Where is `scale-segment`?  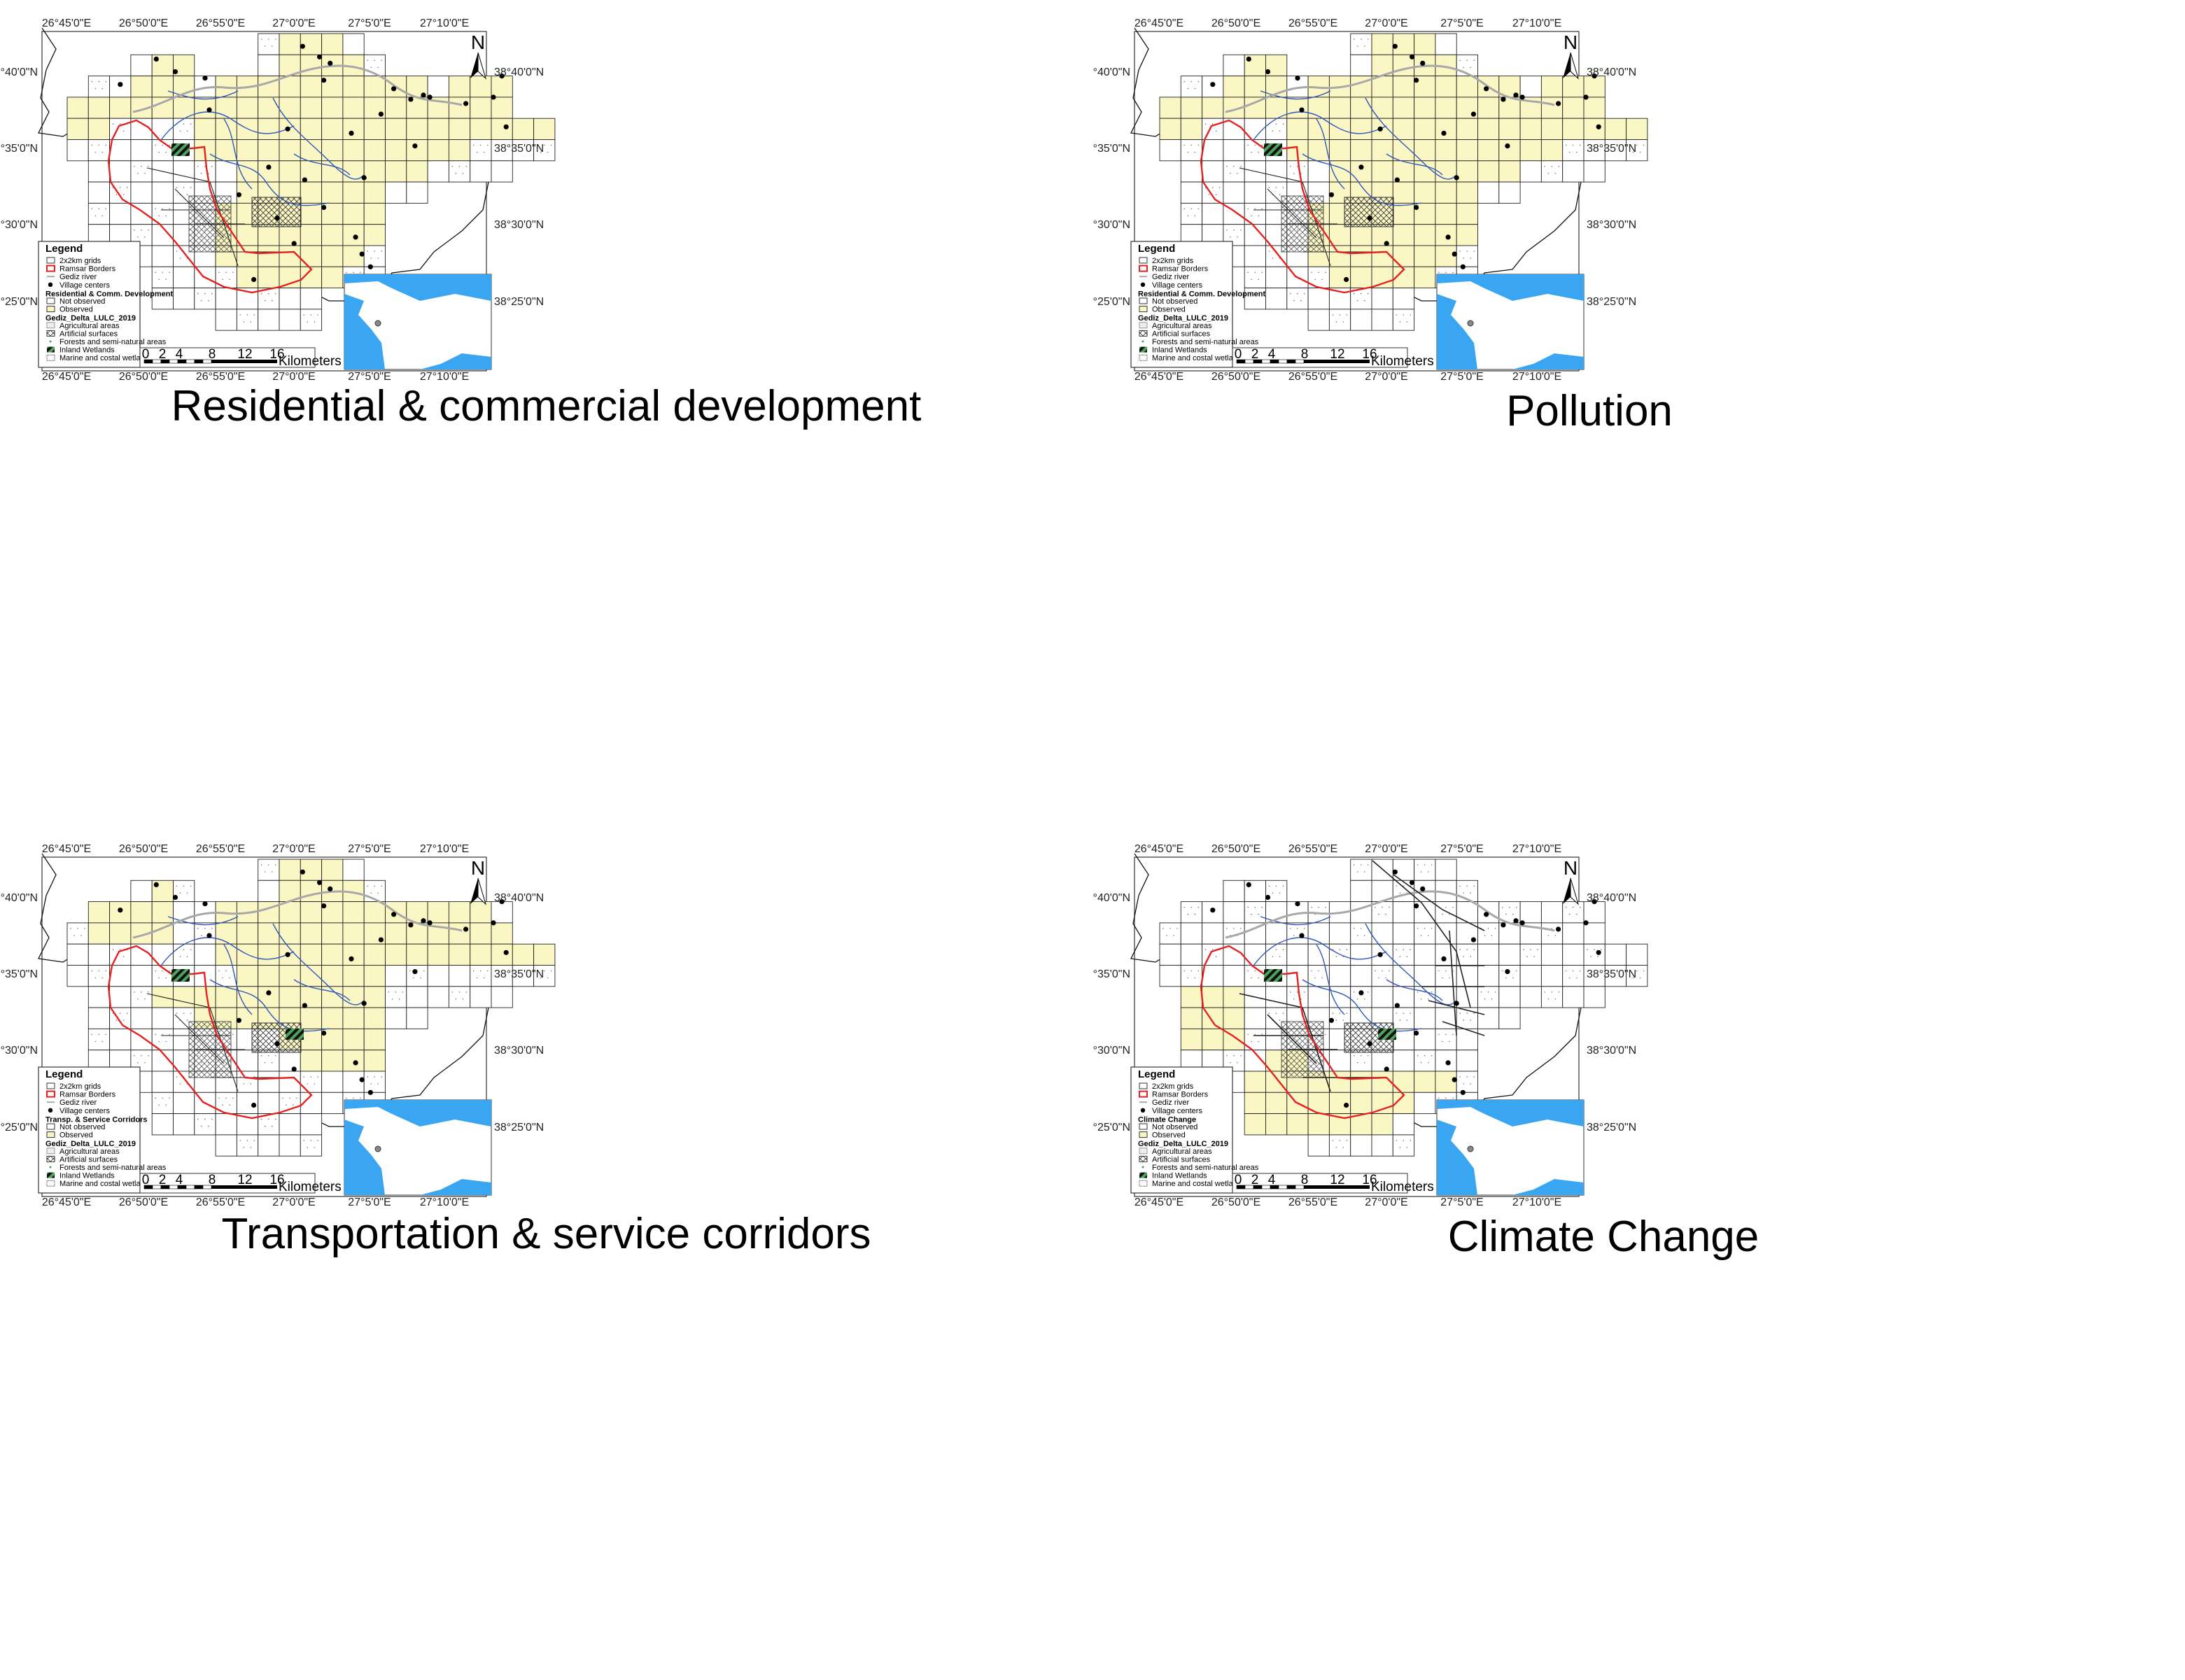
scale-segment is located at coordinates (1275, 361).